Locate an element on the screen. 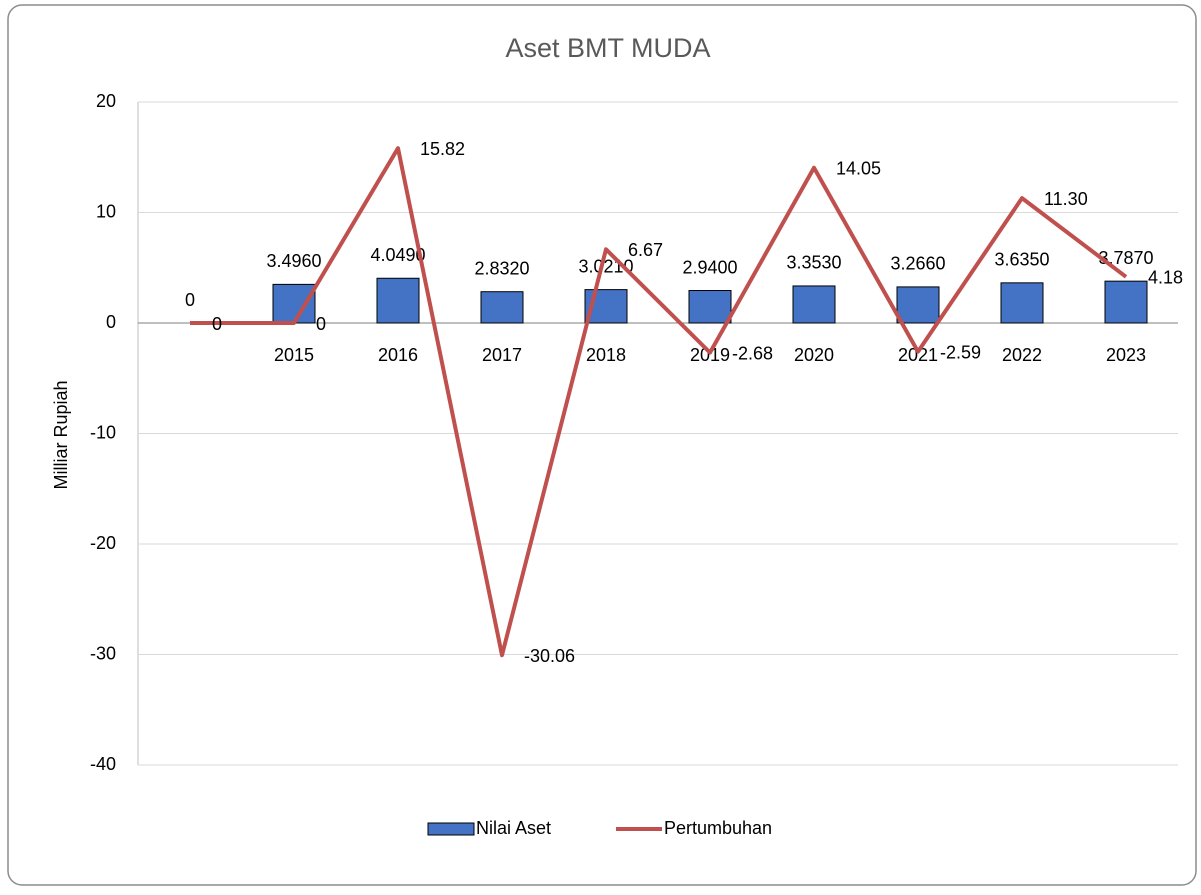 The width and height of the screenshot is (1201, 895). x-tick-label: 2022 is located at coordinates (1022, 355).